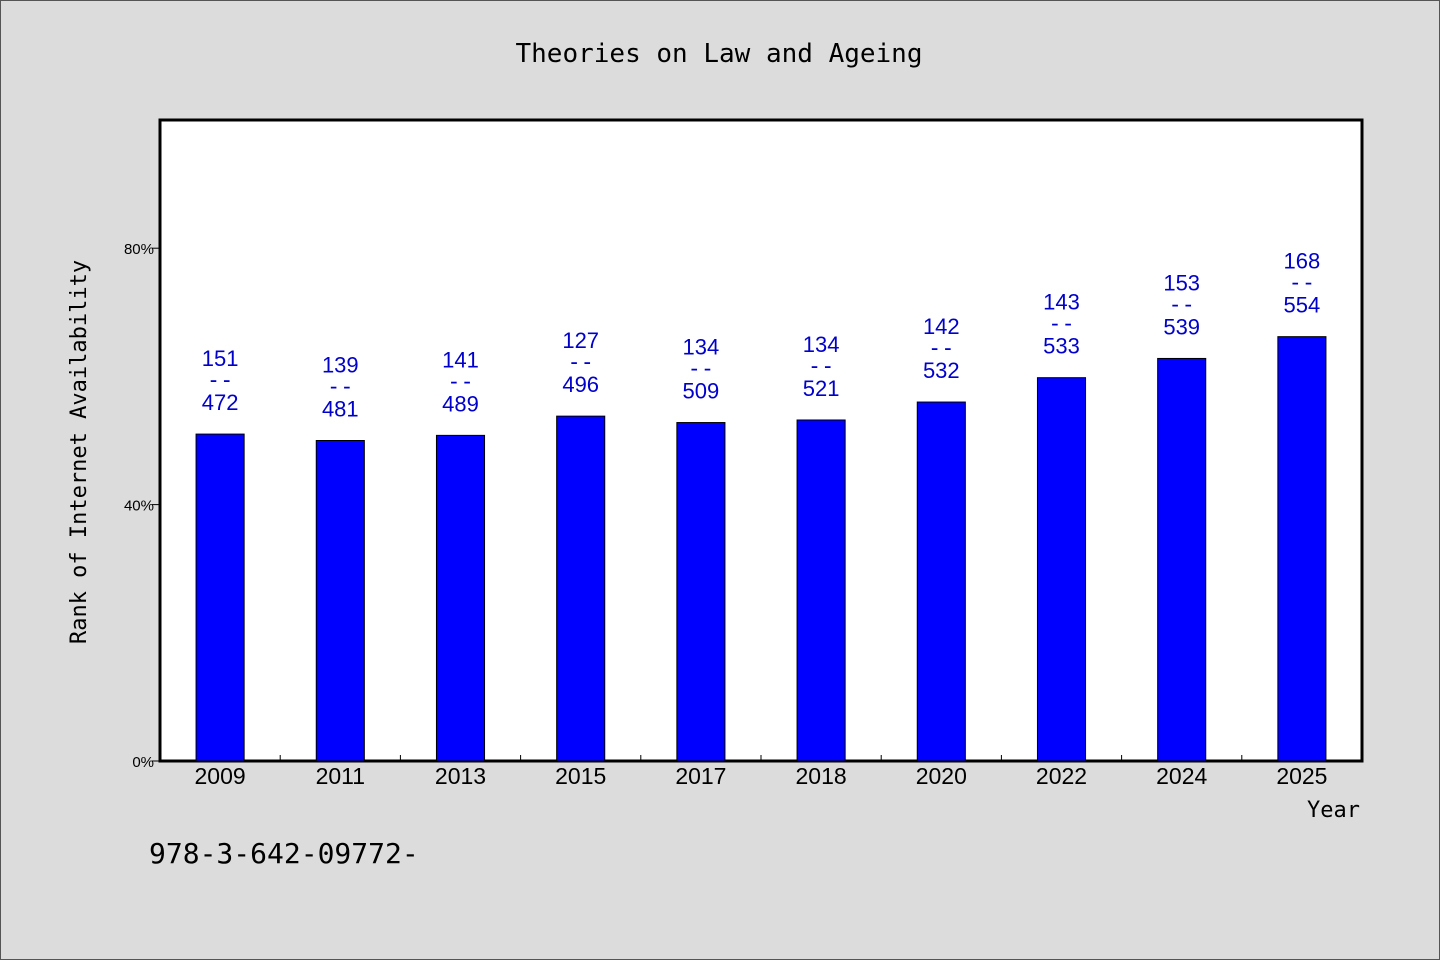 The height and width of the screenshot is (960, 1440). I want to click on data-label-top-2020: 142, so click(941, 326).